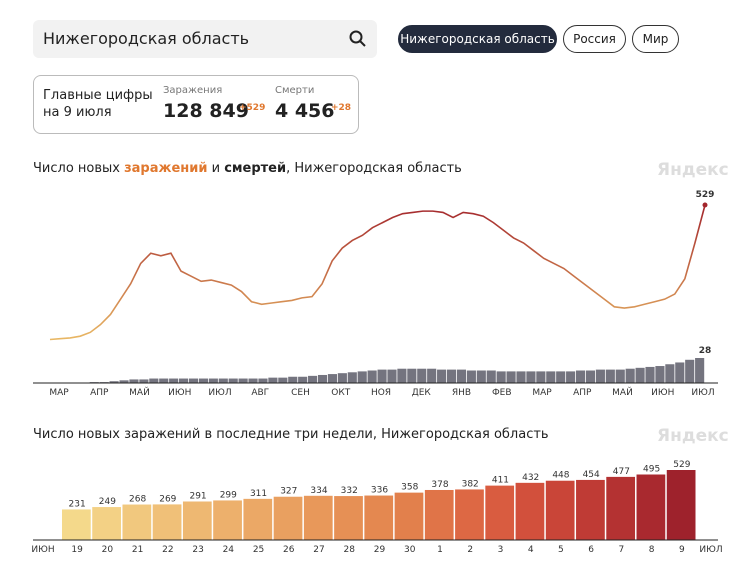 Image resolution: width=750 pixels, height=567 pixels. Describe the element at coordinates (258, 550) in the screenshot. I see `day-label: 25` at that location.